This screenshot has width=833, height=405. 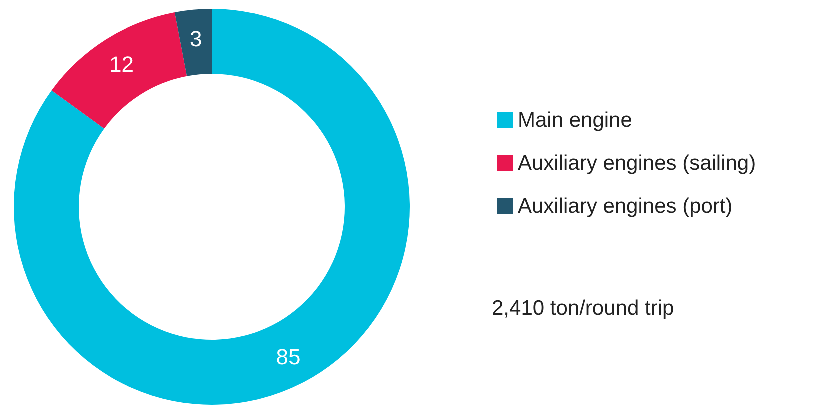 What do you see at coordinates (625, 206) in the screenshot?
I see `legend-label: Auxiliary engines (port)` at bounding box center [625, 206].